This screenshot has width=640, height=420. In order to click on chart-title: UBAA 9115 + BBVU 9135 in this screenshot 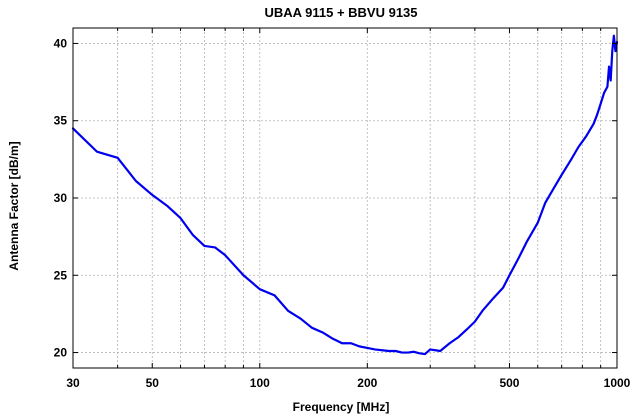, I will do `click(340, 12)`.